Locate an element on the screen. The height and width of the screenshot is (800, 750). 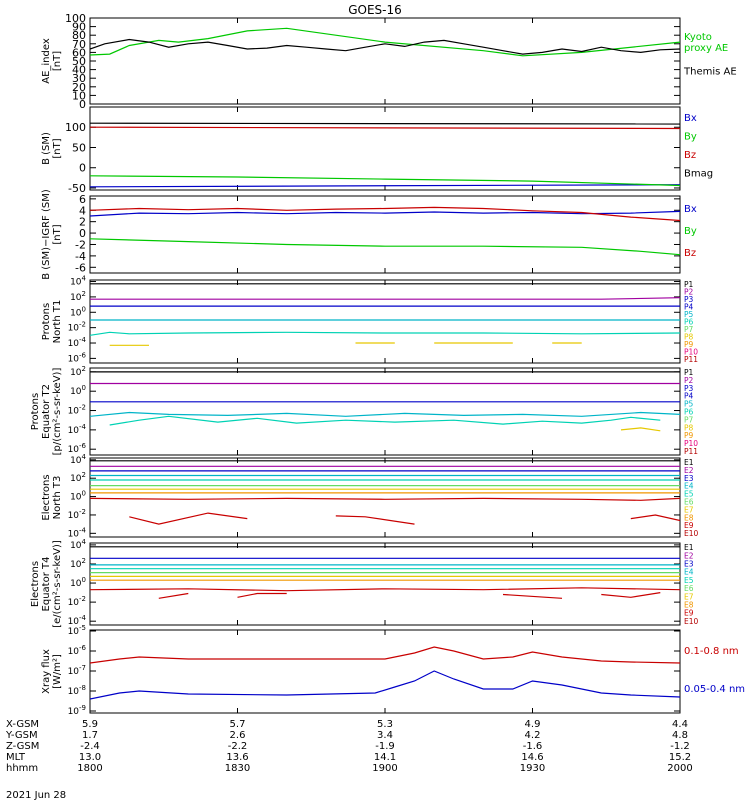
ephemeris-value: 13.6 is located at coordinates (237, 757).